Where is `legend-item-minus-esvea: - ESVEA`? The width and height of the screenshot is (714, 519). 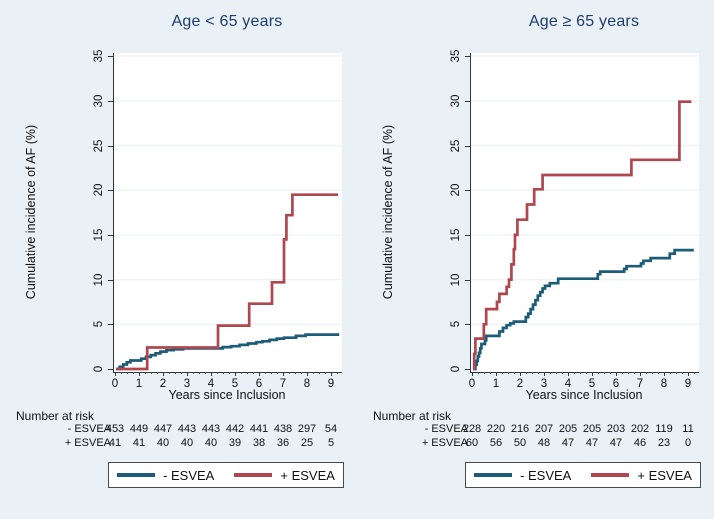
legend-item-minus-esvea: - ESVEA is located at coordinates (522, 475).